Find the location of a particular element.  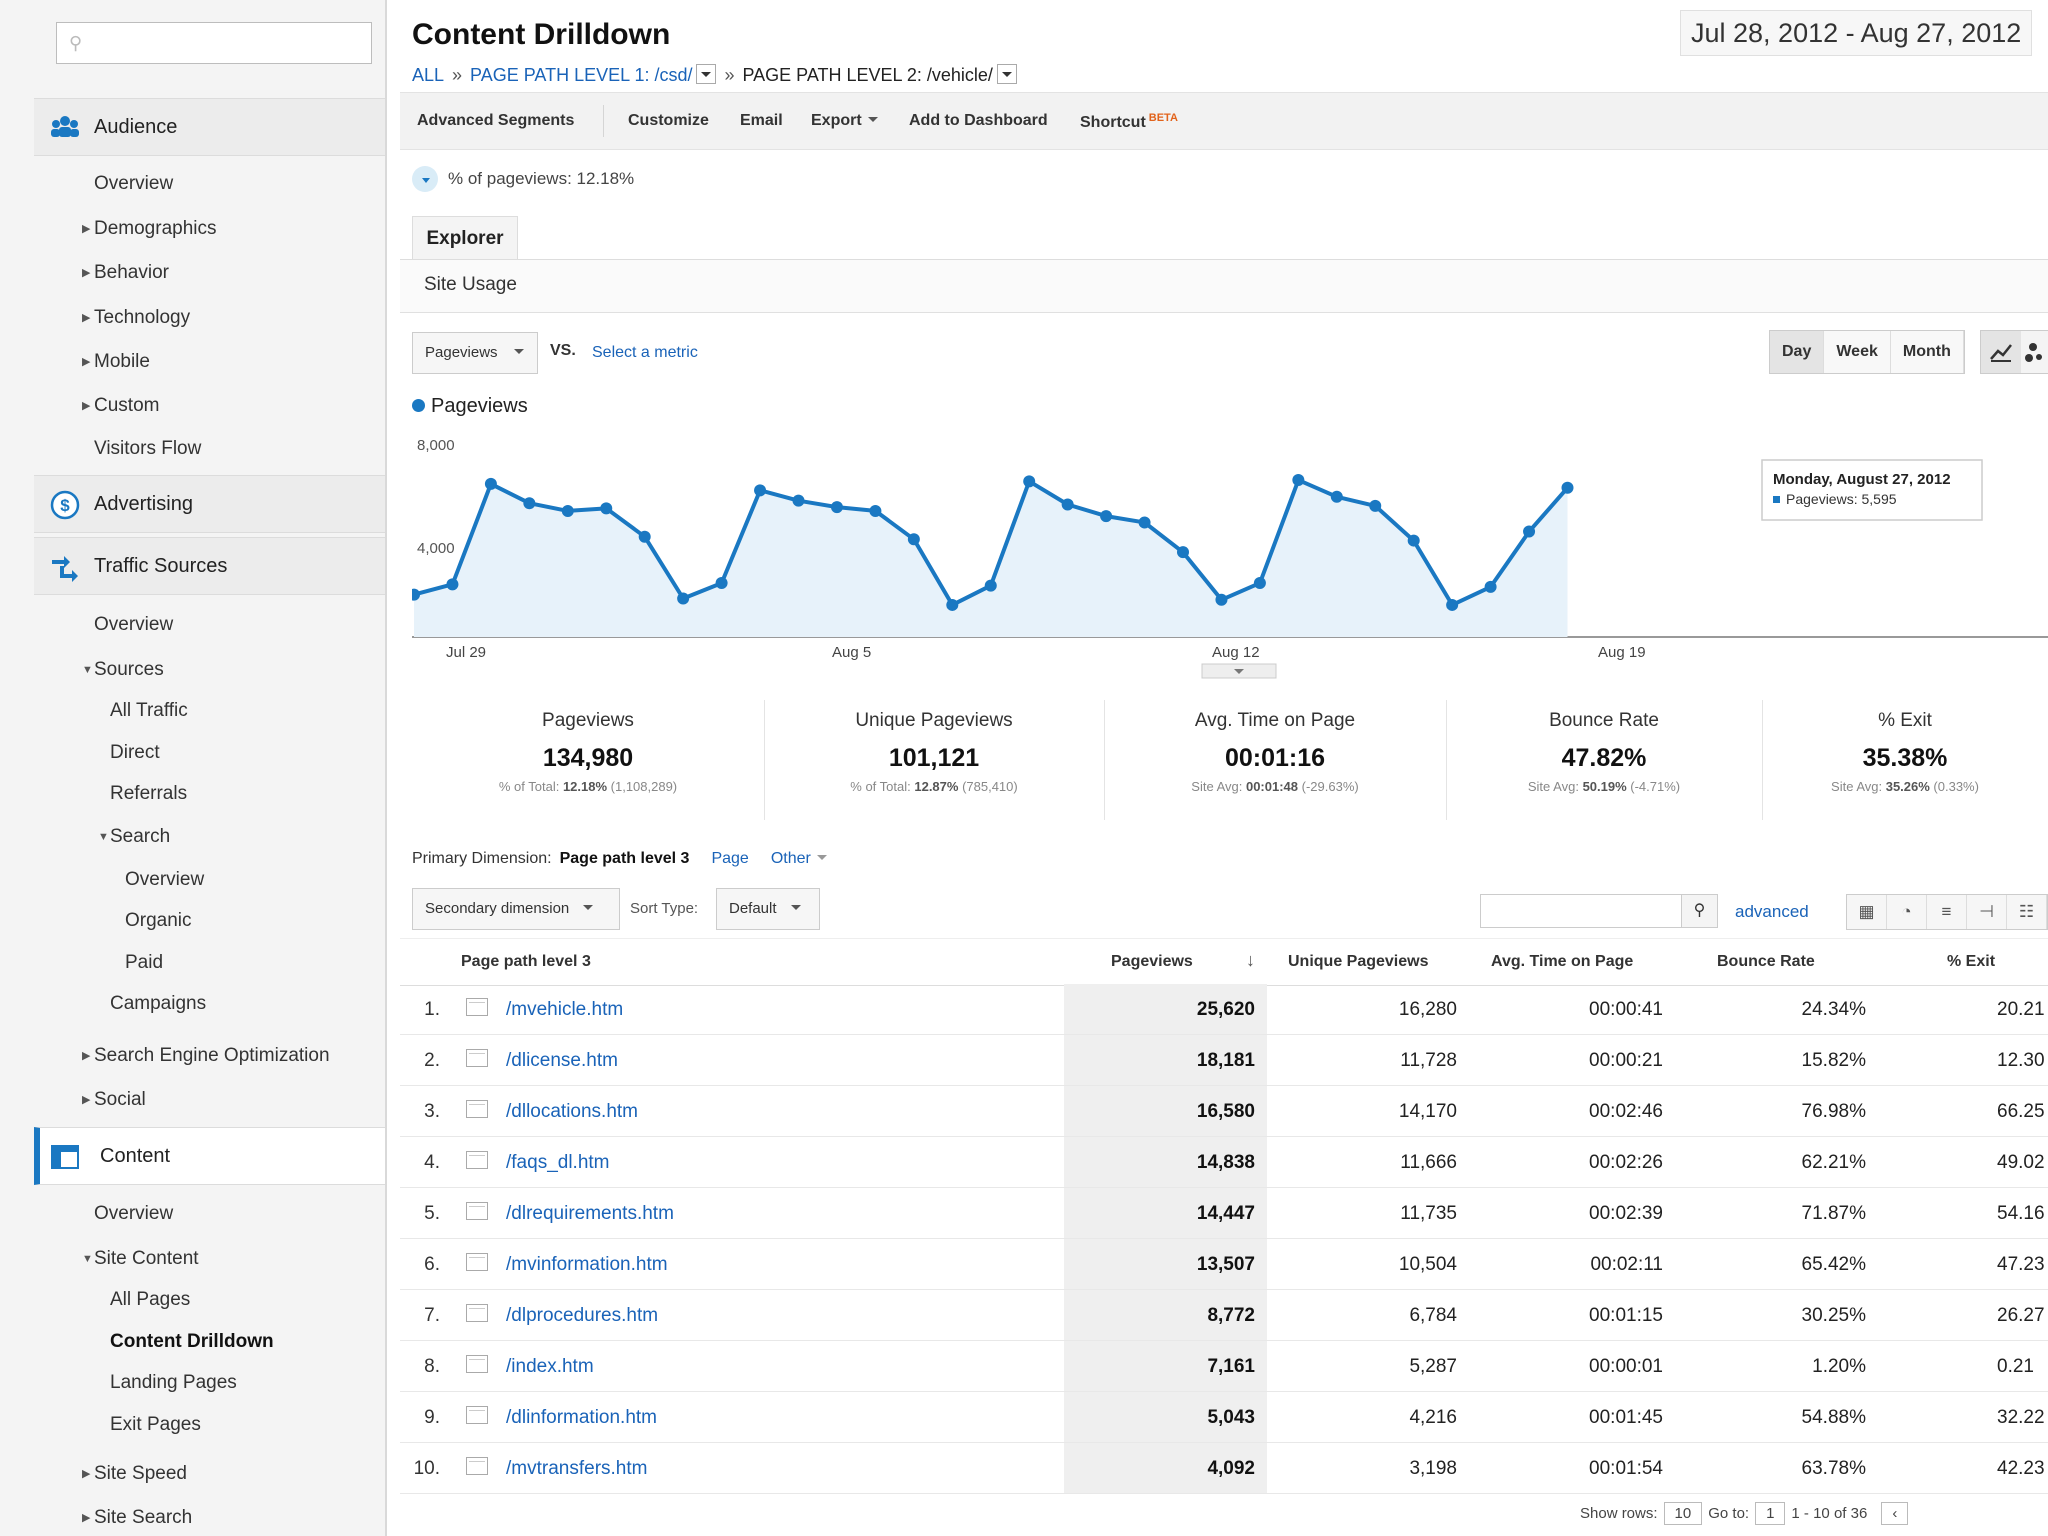

primary-dimension-page-link: Page is located at coordinates (730, 858).